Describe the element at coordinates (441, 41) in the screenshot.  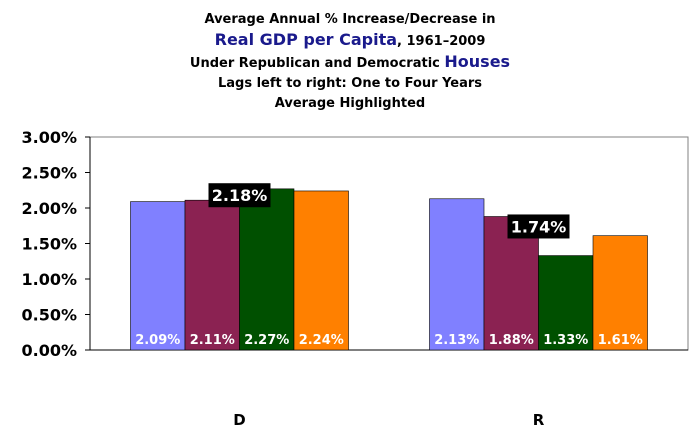
I see `title-years: , 1961–2009` at that location.